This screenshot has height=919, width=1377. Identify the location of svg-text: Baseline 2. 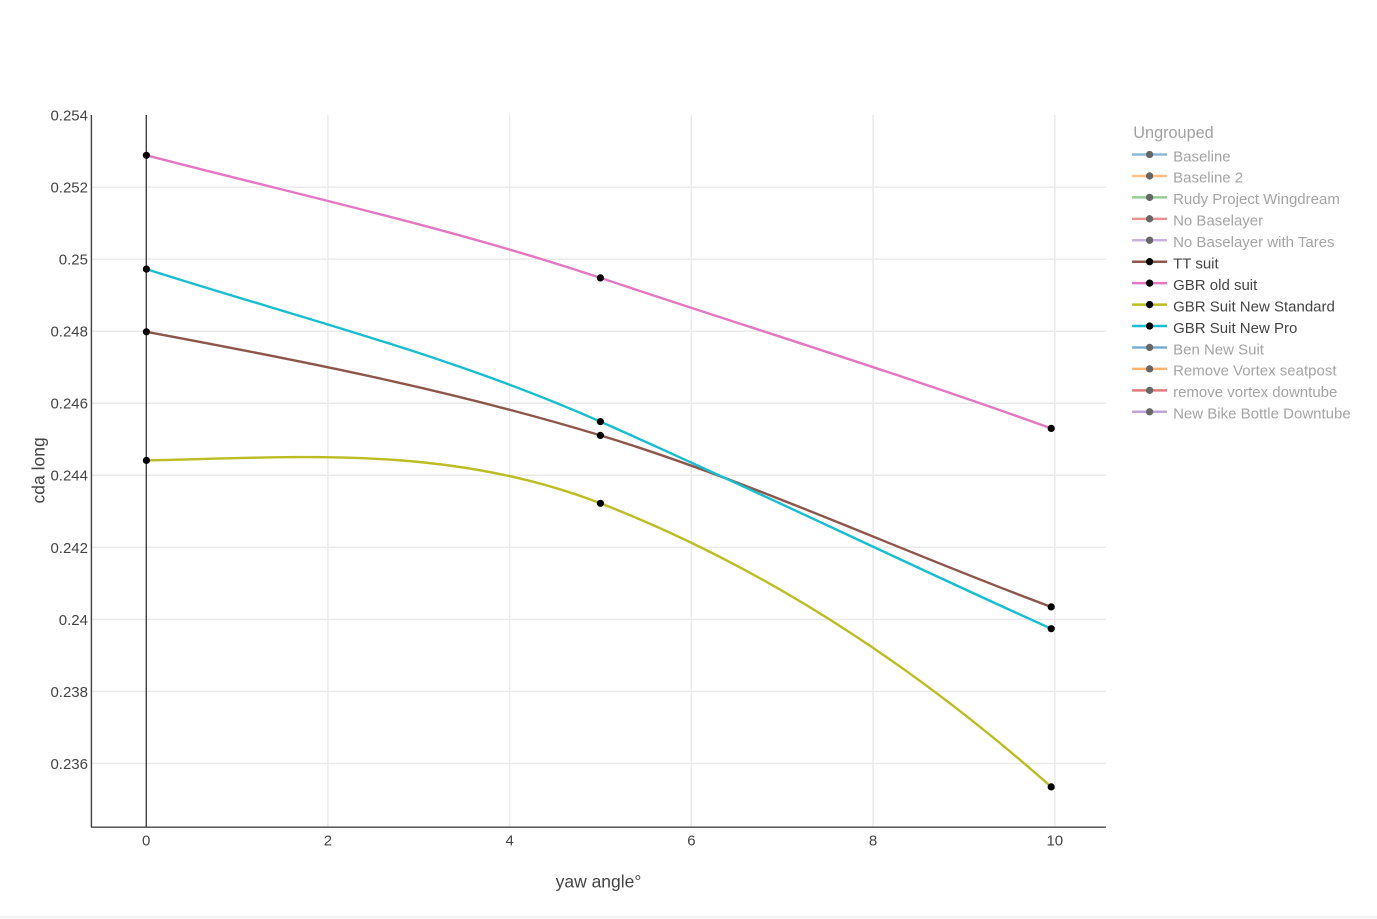
(1208, 178).